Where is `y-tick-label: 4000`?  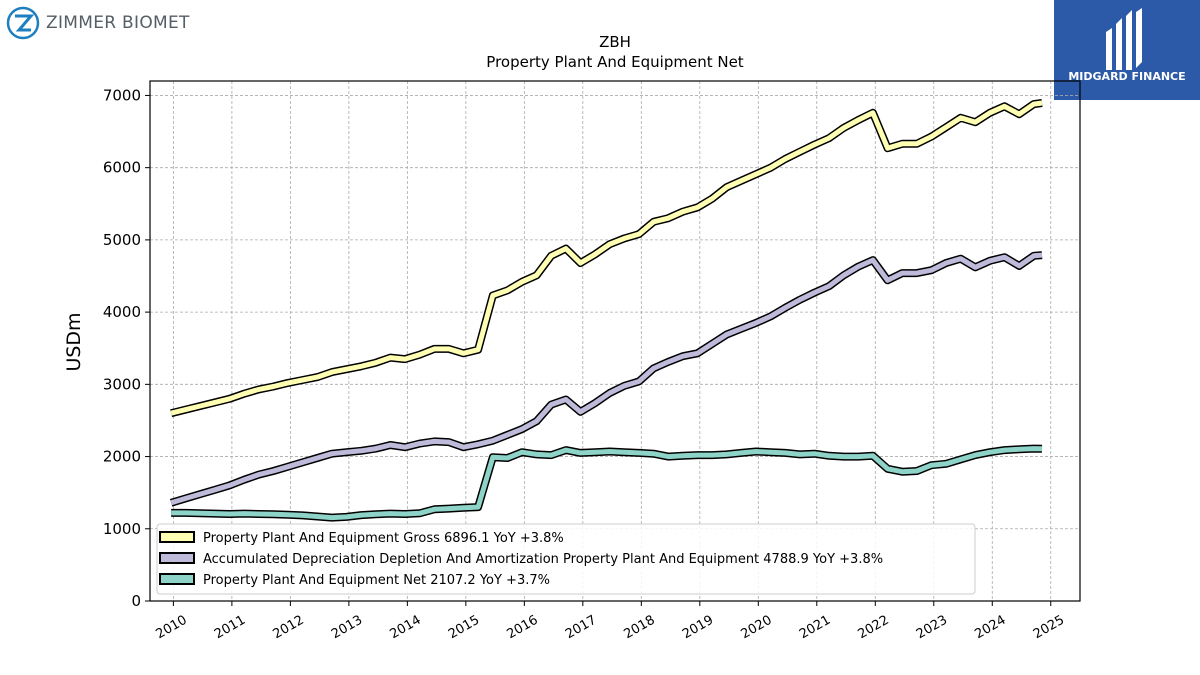
y-tick-label: 4000 is located at coordinates (122, 312).